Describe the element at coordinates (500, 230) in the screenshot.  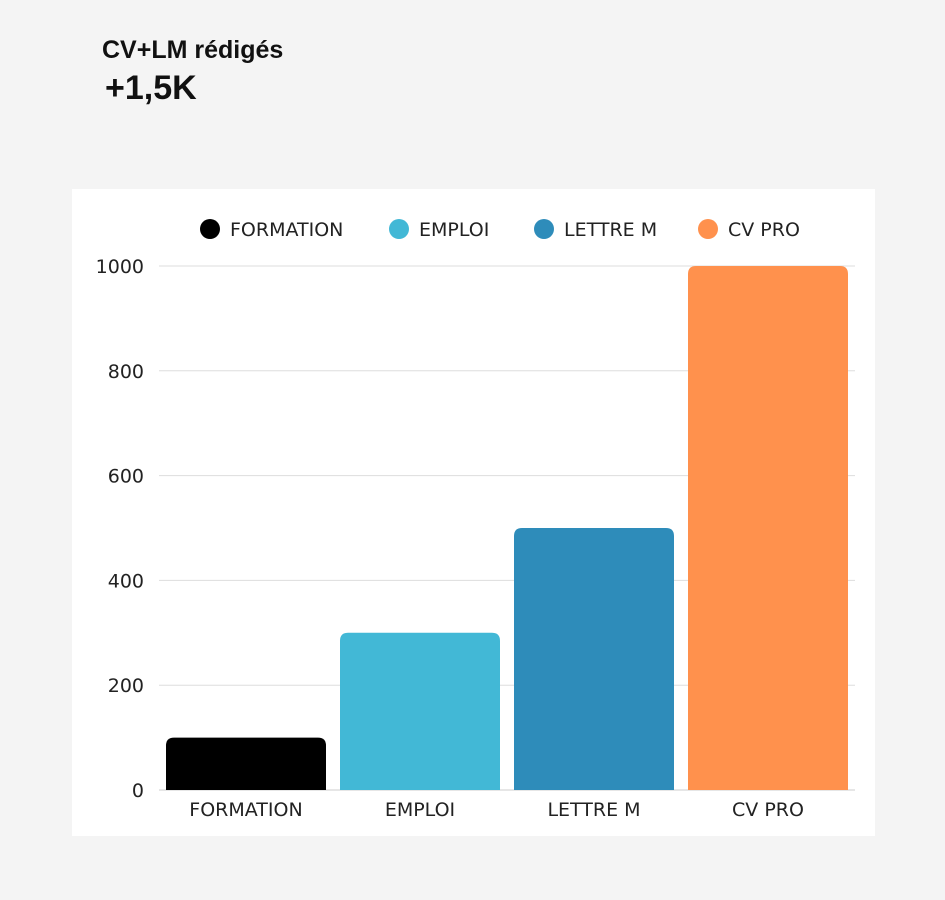
I see `legend: FORMATION EMPLOI LETTRE M CV PRO` at that location.